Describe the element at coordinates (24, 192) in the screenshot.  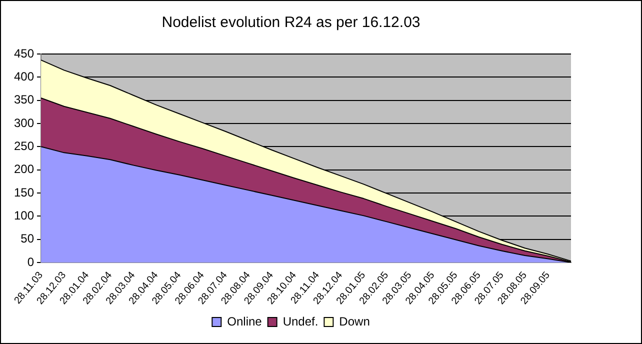
I see `y-tick-label: 150` at that location.